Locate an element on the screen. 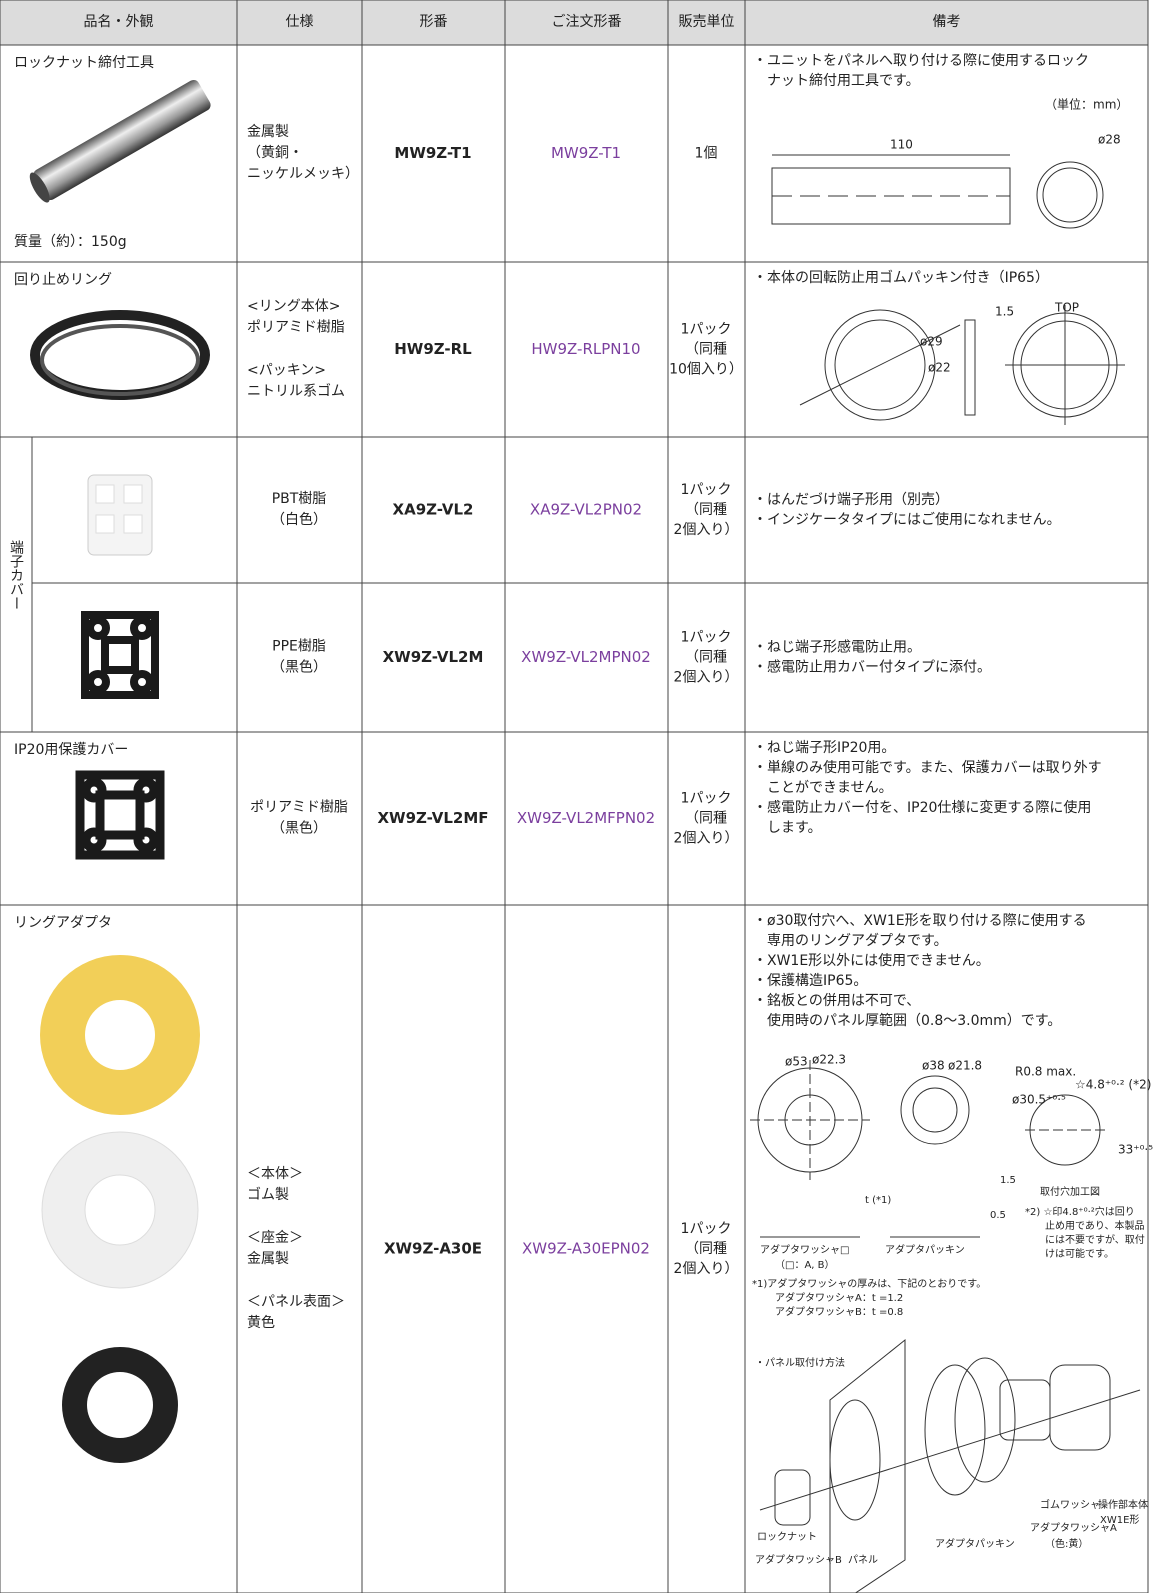 The width and height of the screenshot is (1165, 1593). spec-line: （黄銅・ is located at coordinates (275, 152).